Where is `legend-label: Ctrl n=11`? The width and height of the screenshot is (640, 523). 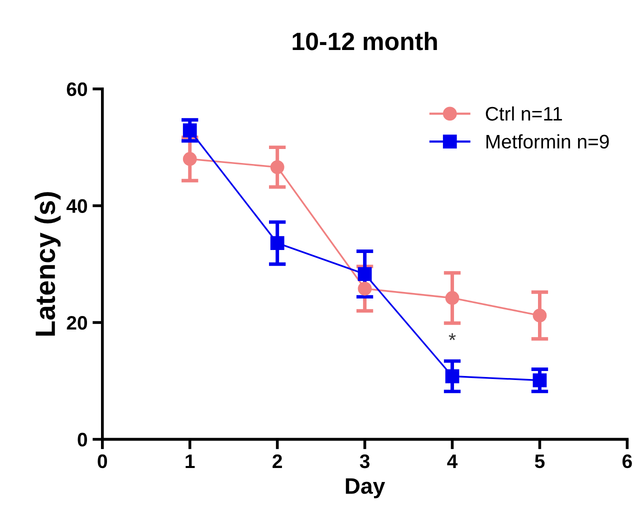
legend-label: Ctrl n=11 is located at coordinates (524, 113).